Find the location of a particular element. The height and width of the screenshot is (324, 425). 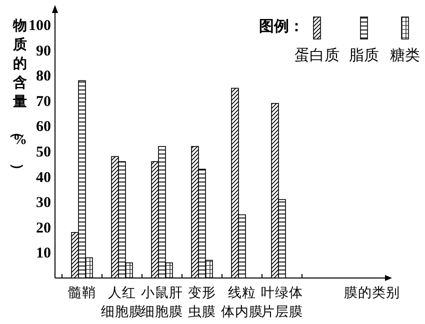

x-tick-label: 髓鞘 is located at coordinates (82, 292).